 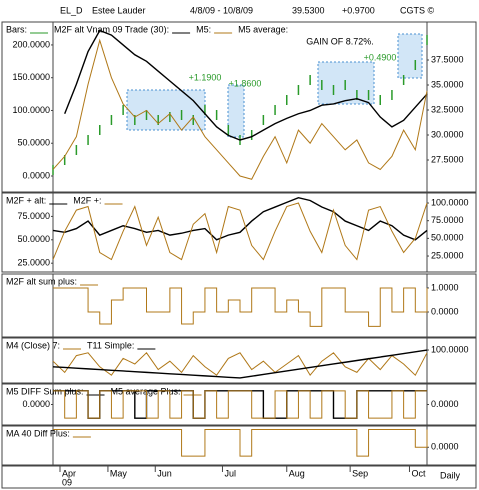 What do you see at coordinates (45, 391) in the screenshot?
I see `legend-label: M5 DIFF Sum plus:` at bounding box center [45, 391].